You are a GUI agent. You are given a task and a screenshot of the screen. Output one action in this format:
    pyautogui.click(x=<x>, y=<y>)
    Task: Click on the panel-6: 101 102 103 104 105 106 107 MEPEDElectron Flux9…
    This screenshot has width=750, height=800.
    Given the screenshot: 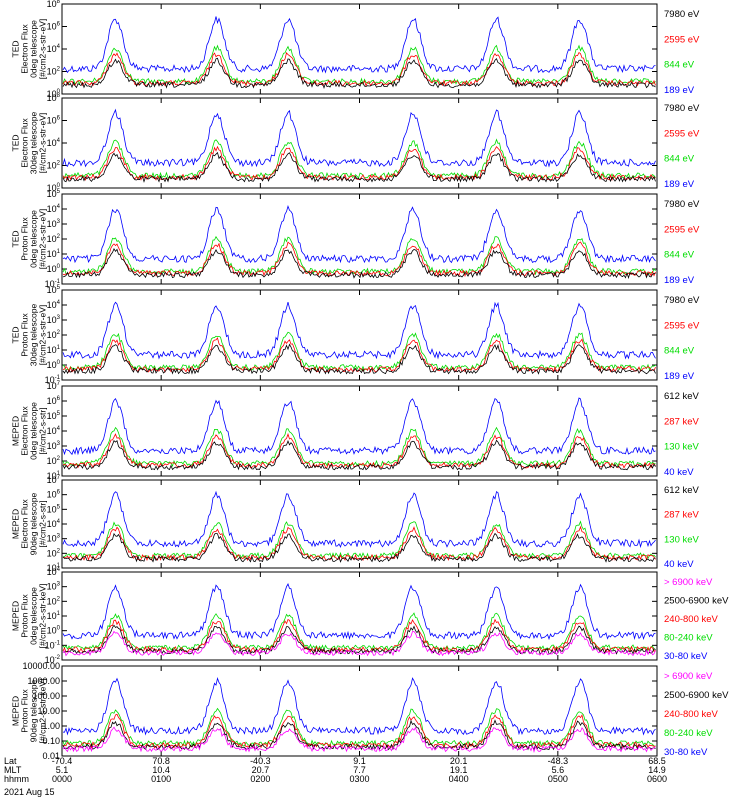 What is the action you would take?
    pyautogui.click(x=355, y=524)
    